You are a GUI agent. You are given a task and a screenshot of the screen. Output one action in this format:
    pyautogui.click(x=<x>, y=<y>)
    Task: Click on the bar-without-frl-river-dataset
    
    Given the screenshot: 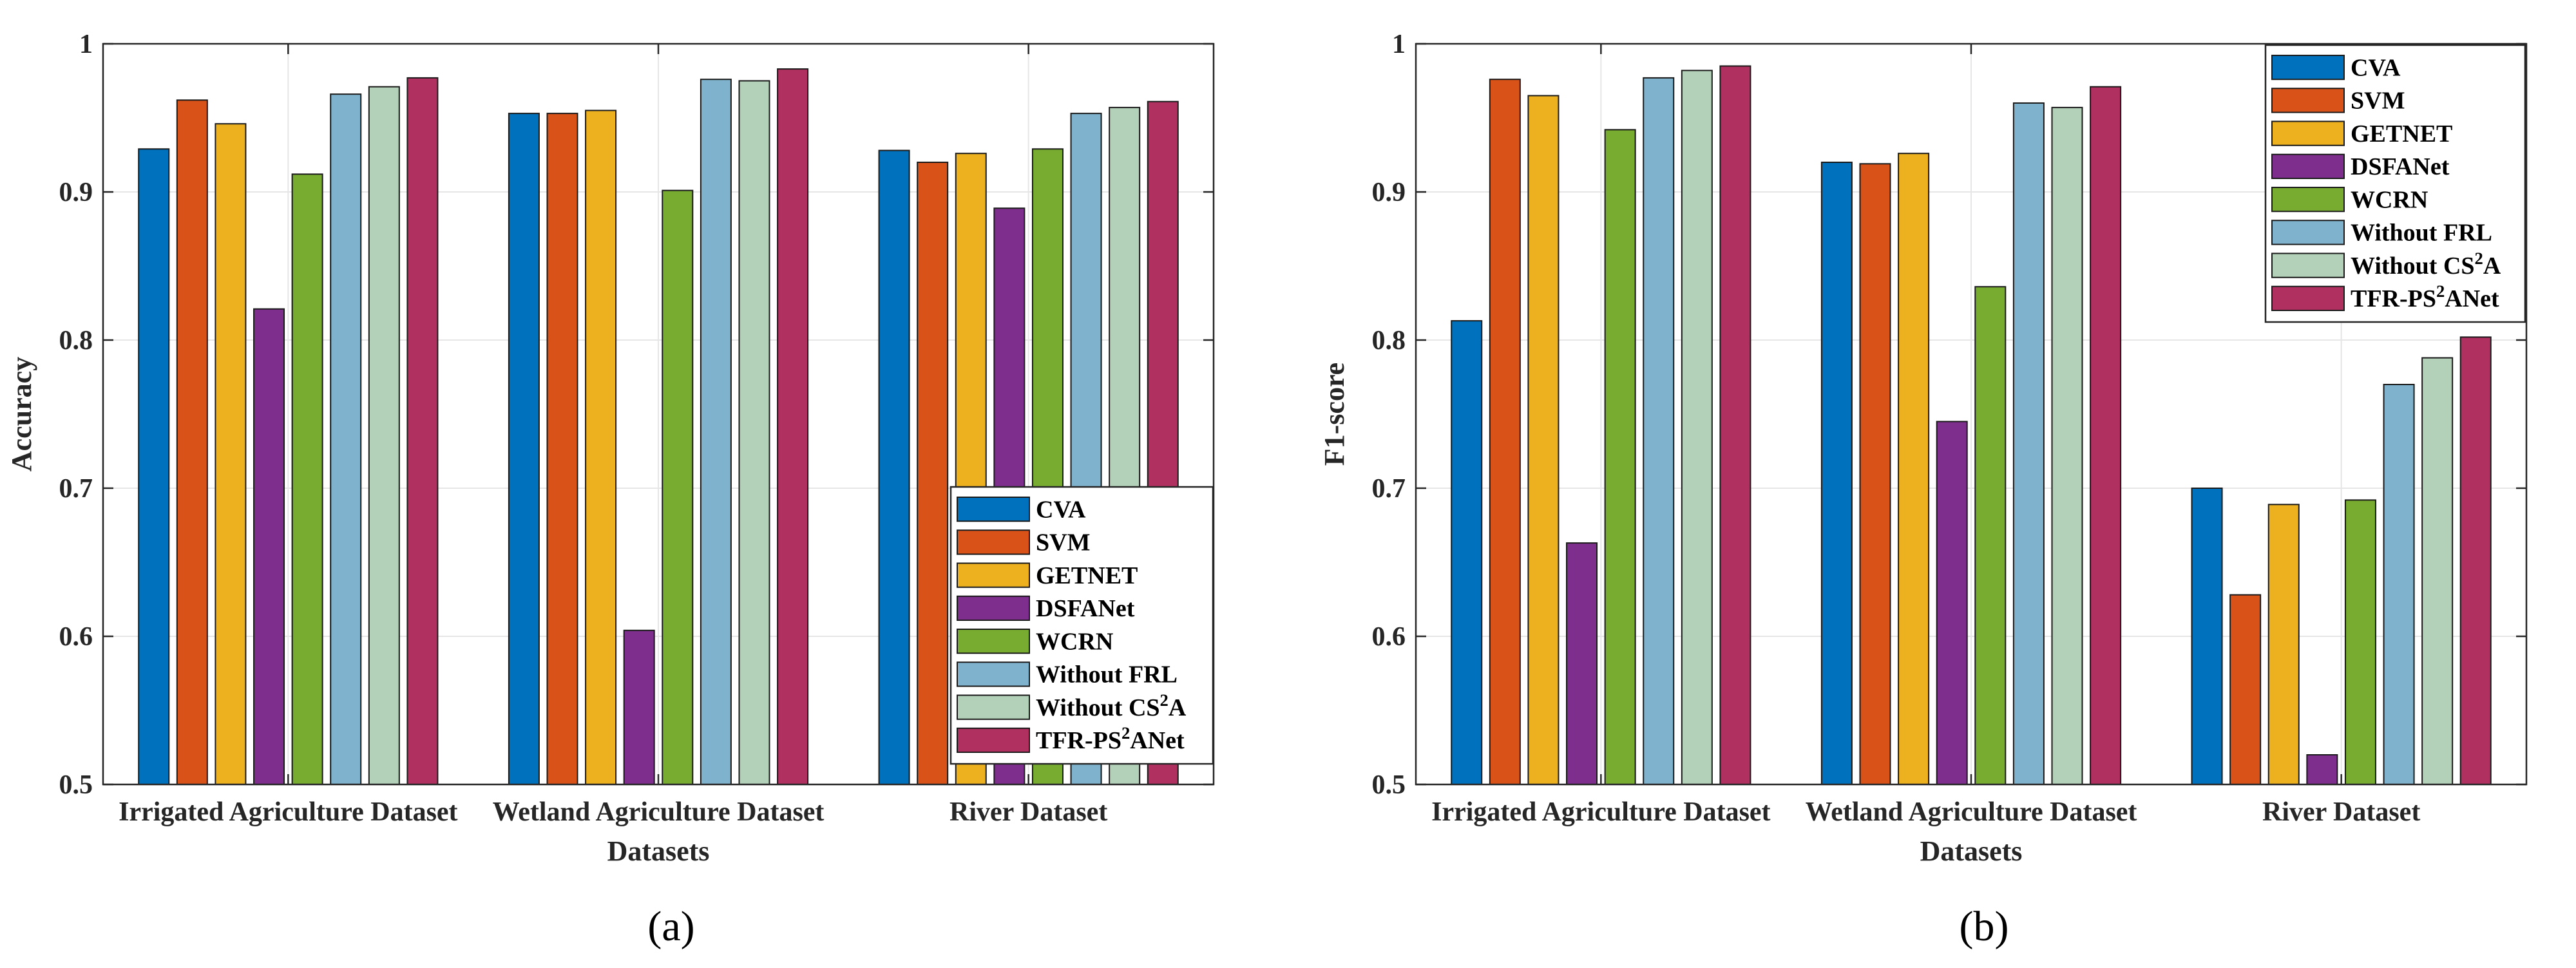 What is the action you would take?
    pyautogui.click(x=2399, y=584)
    